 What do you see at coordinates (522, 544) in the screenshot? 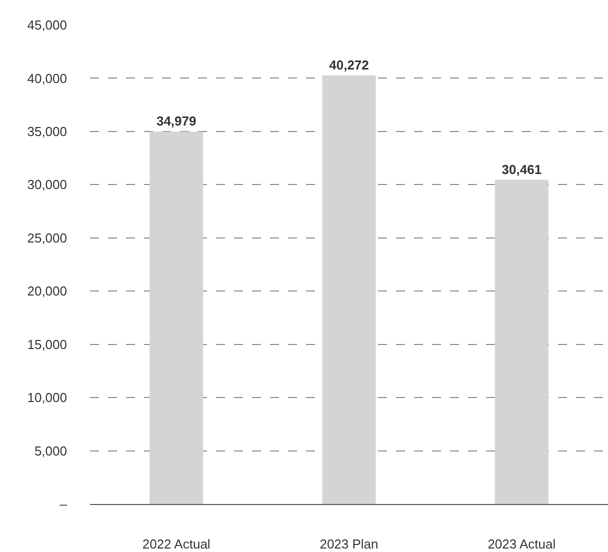
I see `x-tick-label: 2023 Actual` at bounding box center [522, 544].